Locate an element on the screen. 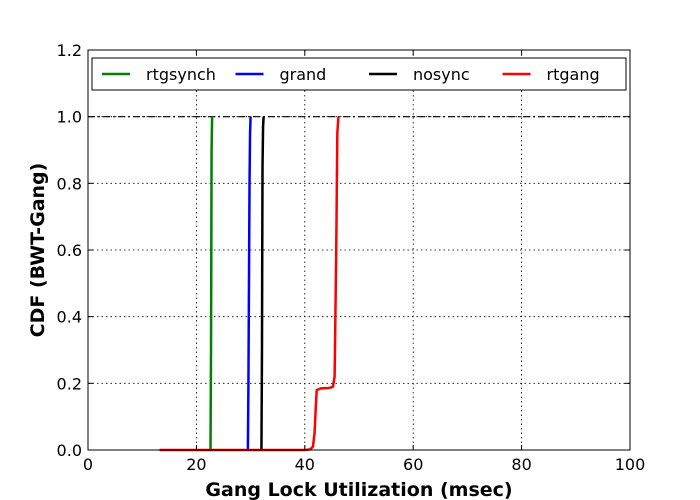  x-tick-label: 40 is located at coordinates (305, 464).